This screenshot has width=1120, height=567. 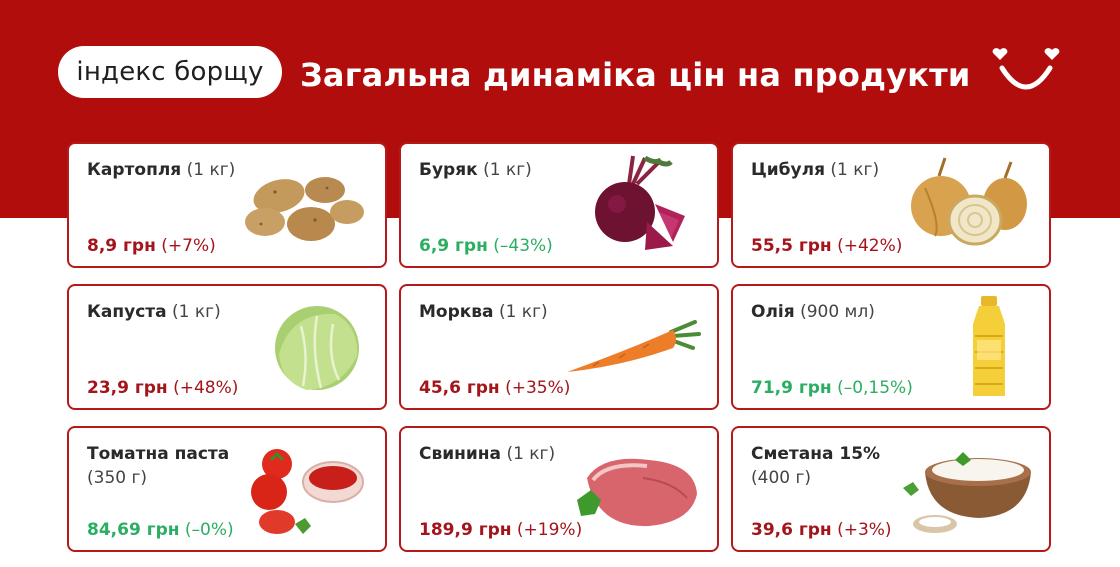 I want to click on smile-hearts-logo-icon, so click(x=1026, y=69).